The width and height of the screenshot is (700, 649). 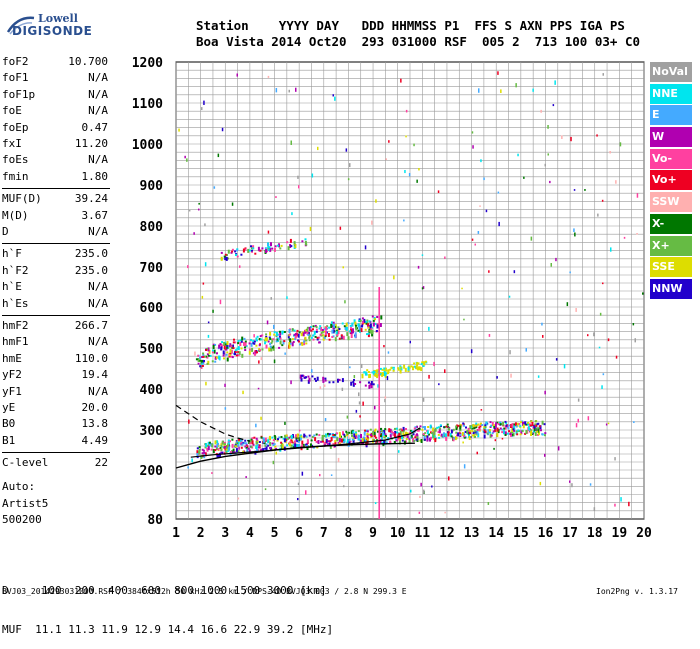 What do you see at coordinates (15, 127) in the screenshot?
I see `param-key: foEp` at bounding box center [15, 127].